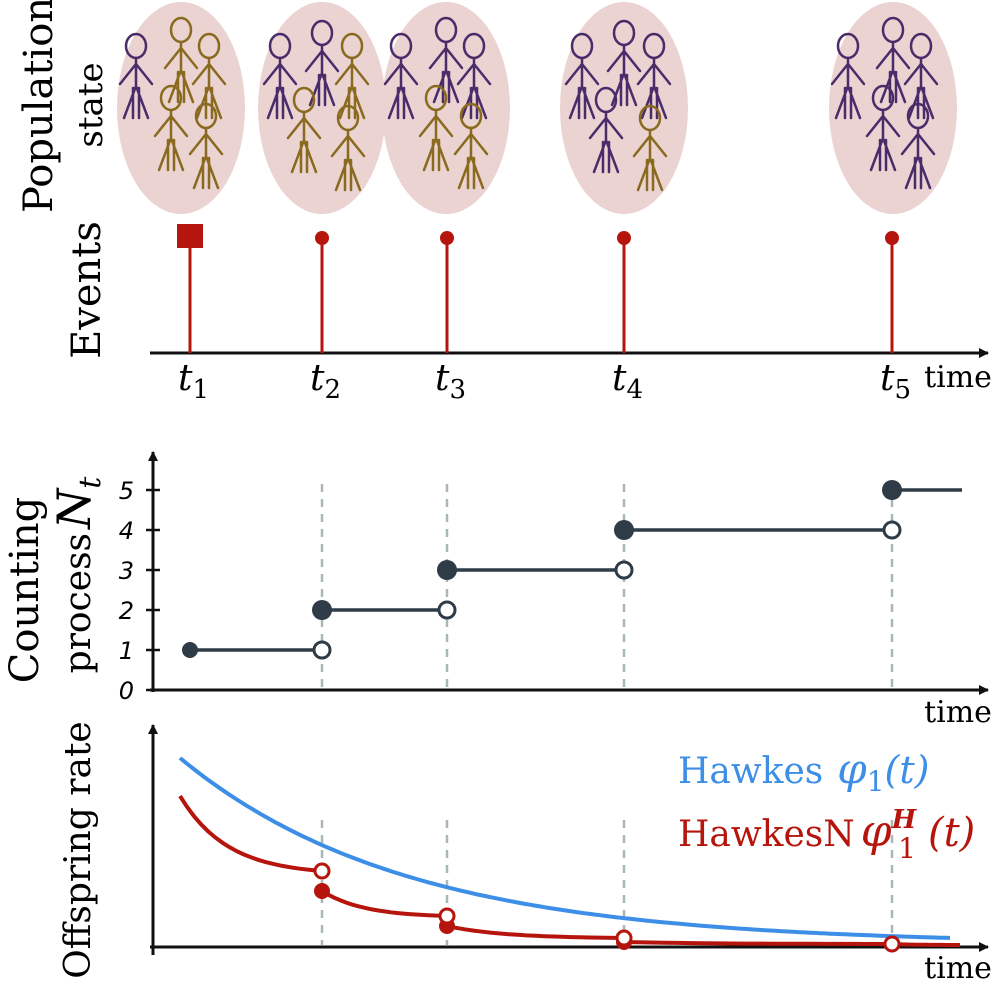 Image resolution: width=996 pixels, height=982 pixels. I want to click on counting-tick-label: 5, so click(126, 491).